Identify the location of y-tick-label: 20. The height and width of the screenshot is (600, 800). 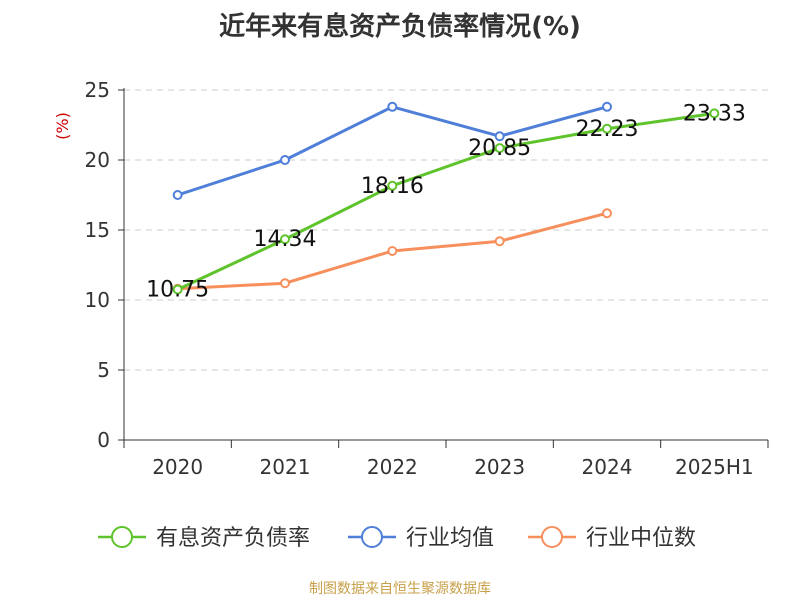
(97, 160).